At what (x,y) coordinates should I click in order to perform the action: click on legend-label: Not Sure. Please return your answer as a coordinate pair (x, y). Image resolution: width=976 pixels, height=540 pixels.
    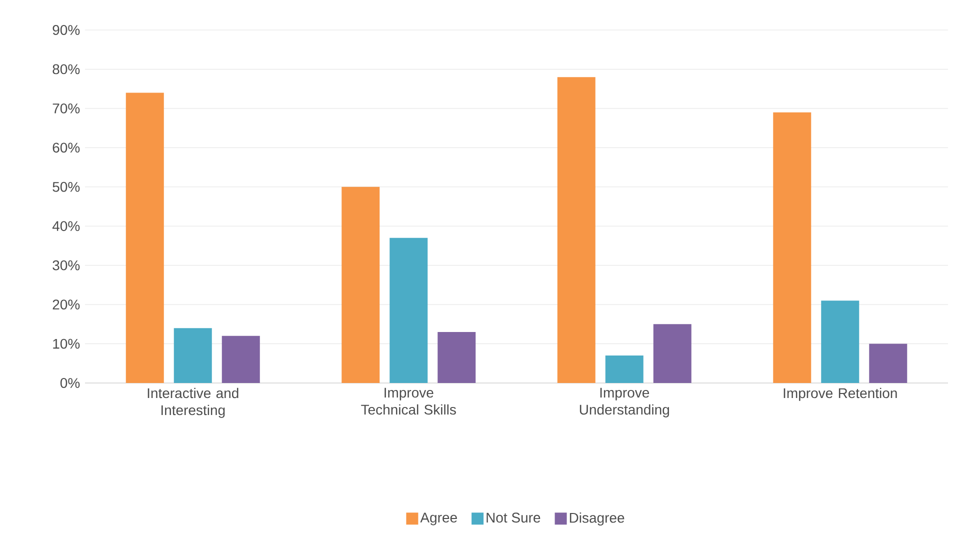
    Looking at the image, I should click on (513, 517).